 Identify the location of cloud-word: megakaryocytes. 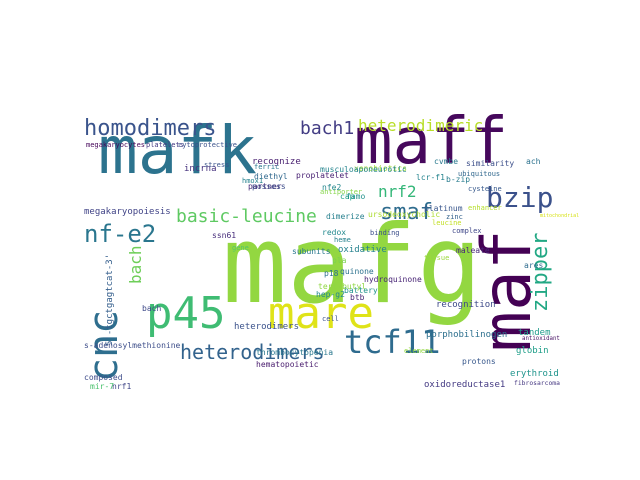
(116, 145).